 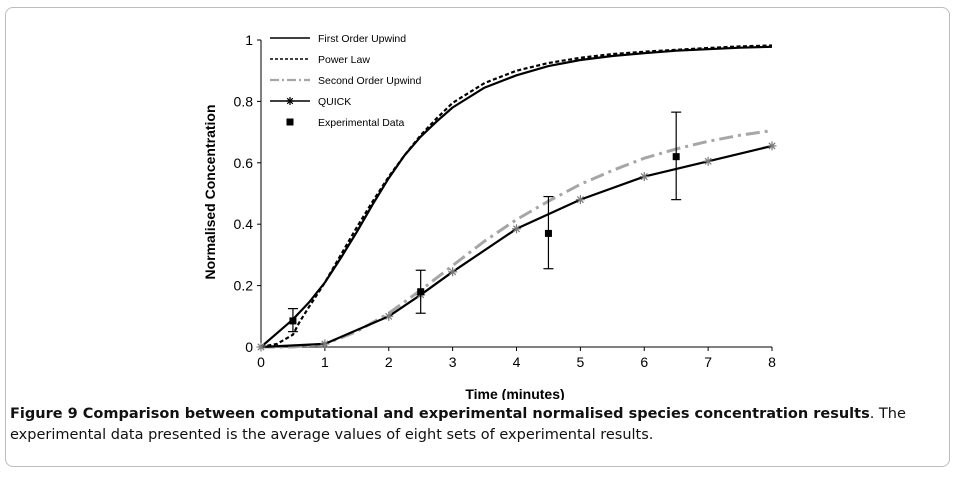 I want to click on x-tick-label: 7, so click(x=708, y=362).